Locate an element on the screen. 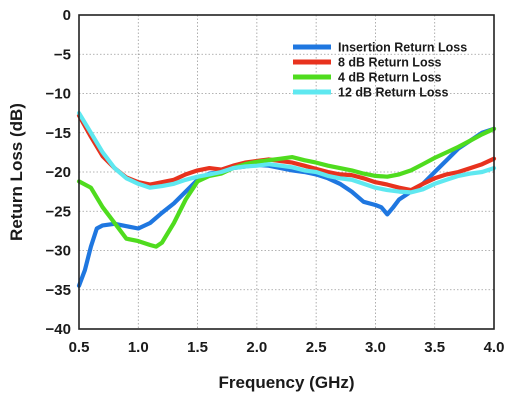  y-tick-label: −30 is located at coordinates (58, 251).